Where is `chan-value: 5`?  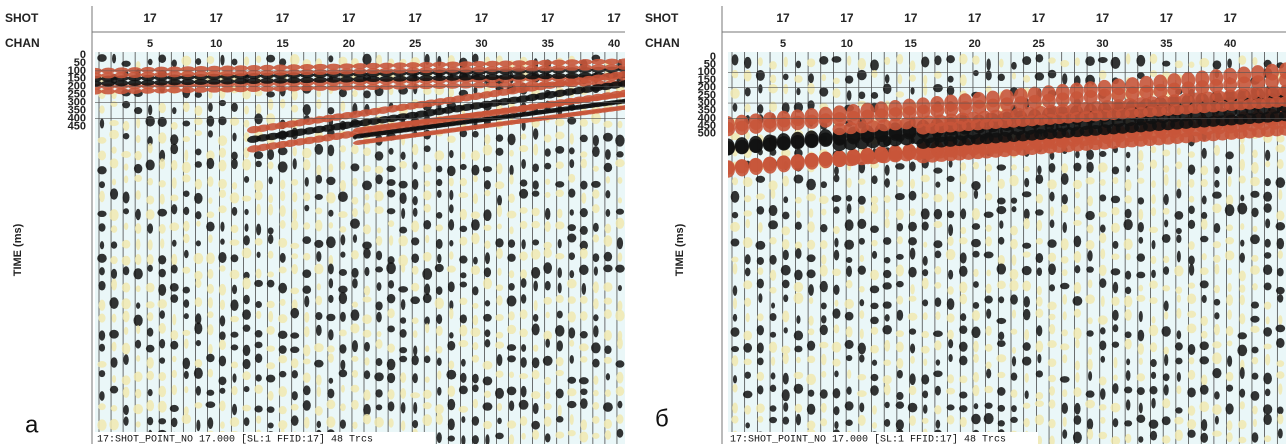 chan-value: 5 is located at coordinates (150, 44).